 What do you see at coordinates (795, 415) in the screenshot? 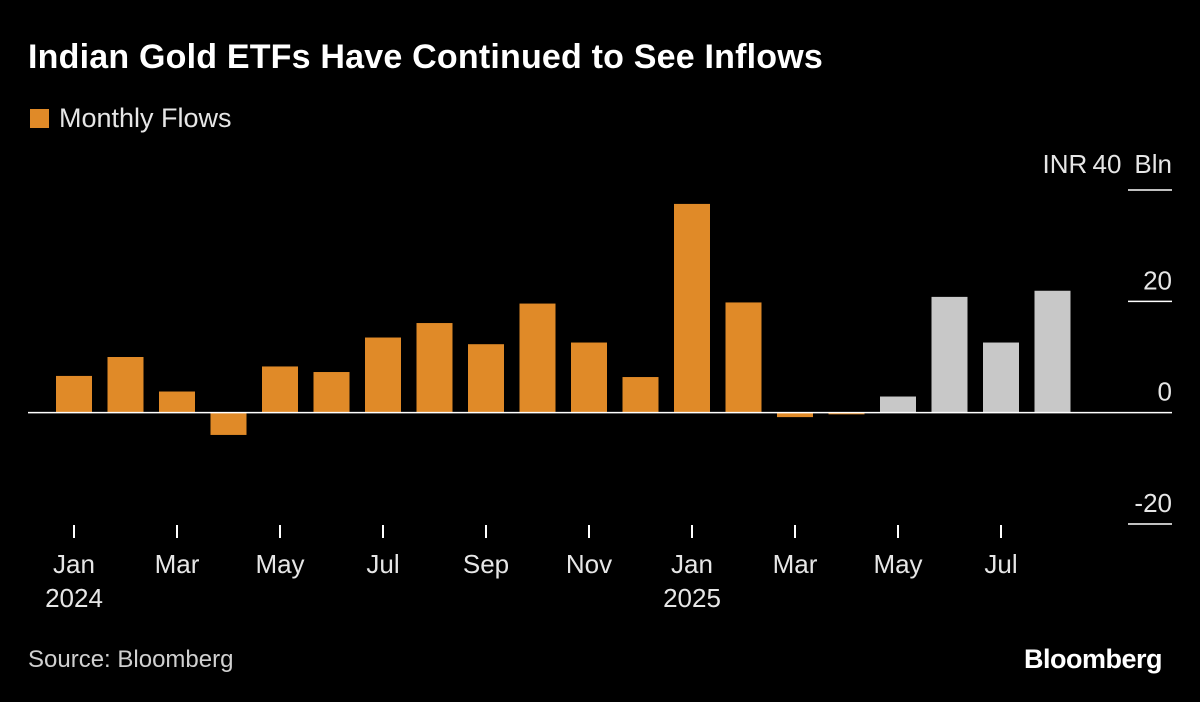
I see `bar-mar-2025` at bounding box center [795, 415].